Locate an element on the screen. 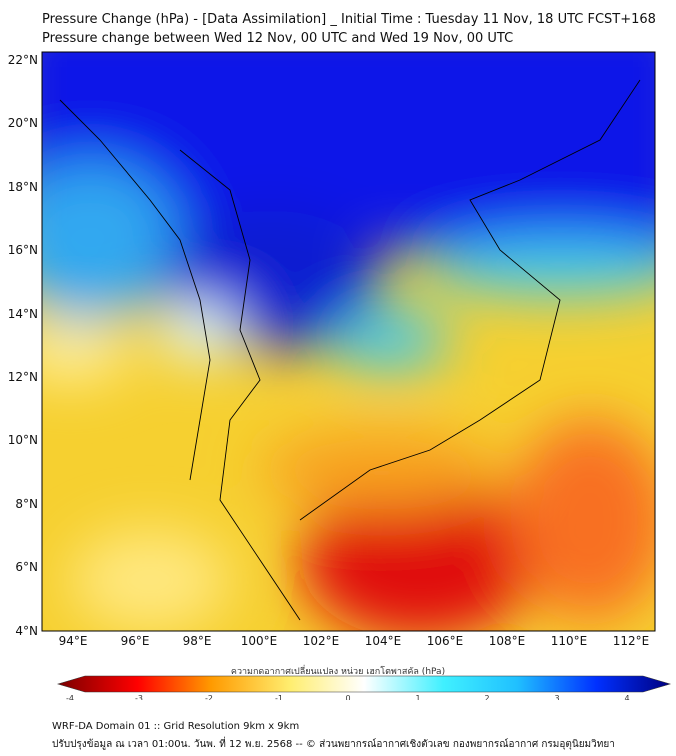  colorbar-tick: -4 is located at coordinates (70, 697).